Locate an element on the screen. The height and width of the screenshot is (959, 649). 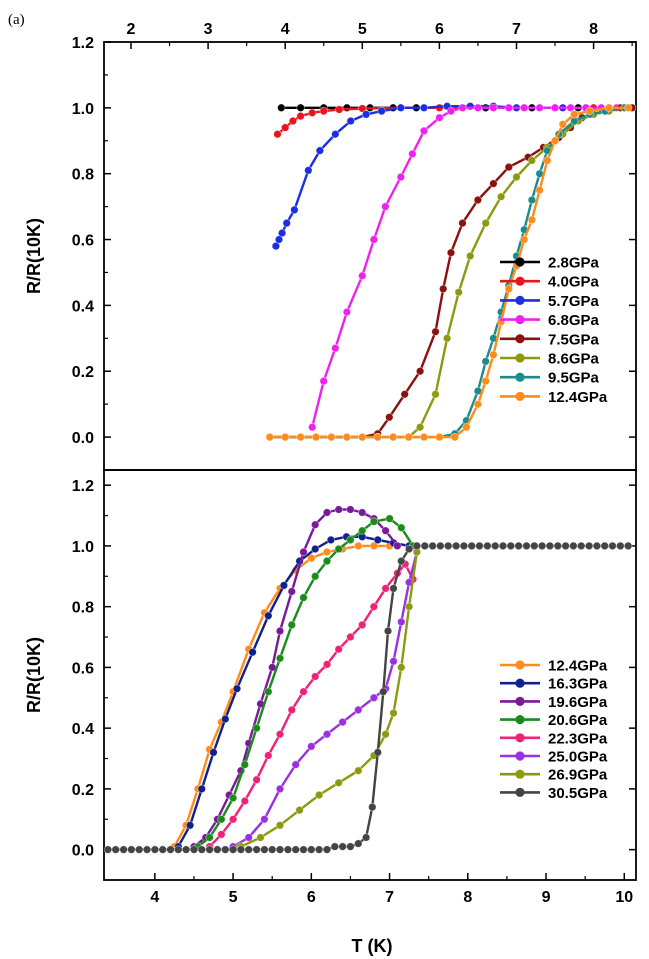
y-tick-label: 0.0 is located at coordinates (83, 851).